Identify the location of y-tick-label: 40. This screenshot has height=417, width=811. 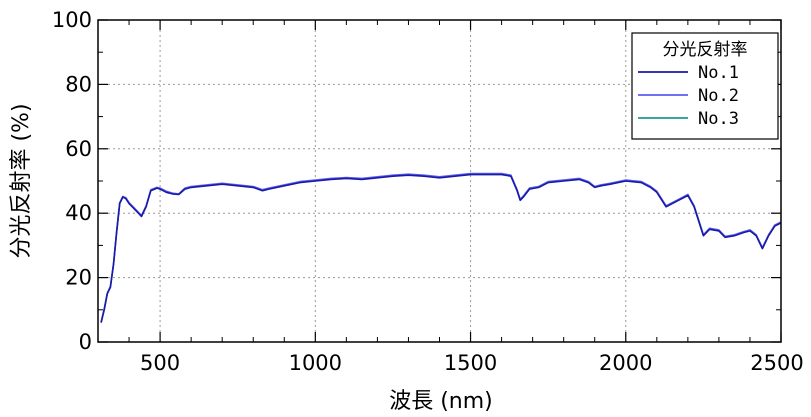
(78, 213).